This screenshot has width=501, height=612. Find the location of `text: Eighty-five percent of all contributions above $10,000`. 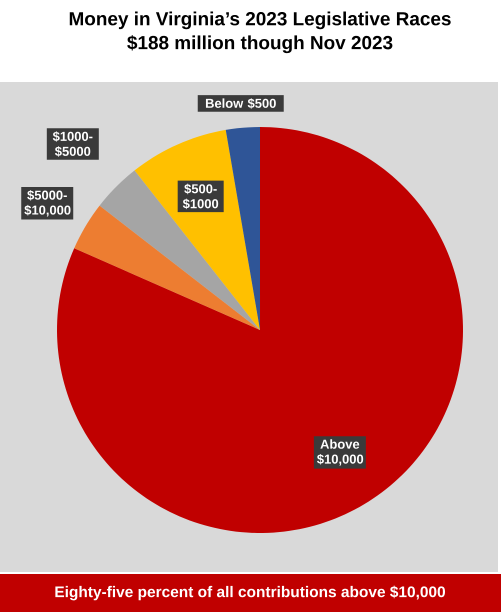

text: Eighty-five percent of all contributions above $10,000 is located at coordinates (250, 593).